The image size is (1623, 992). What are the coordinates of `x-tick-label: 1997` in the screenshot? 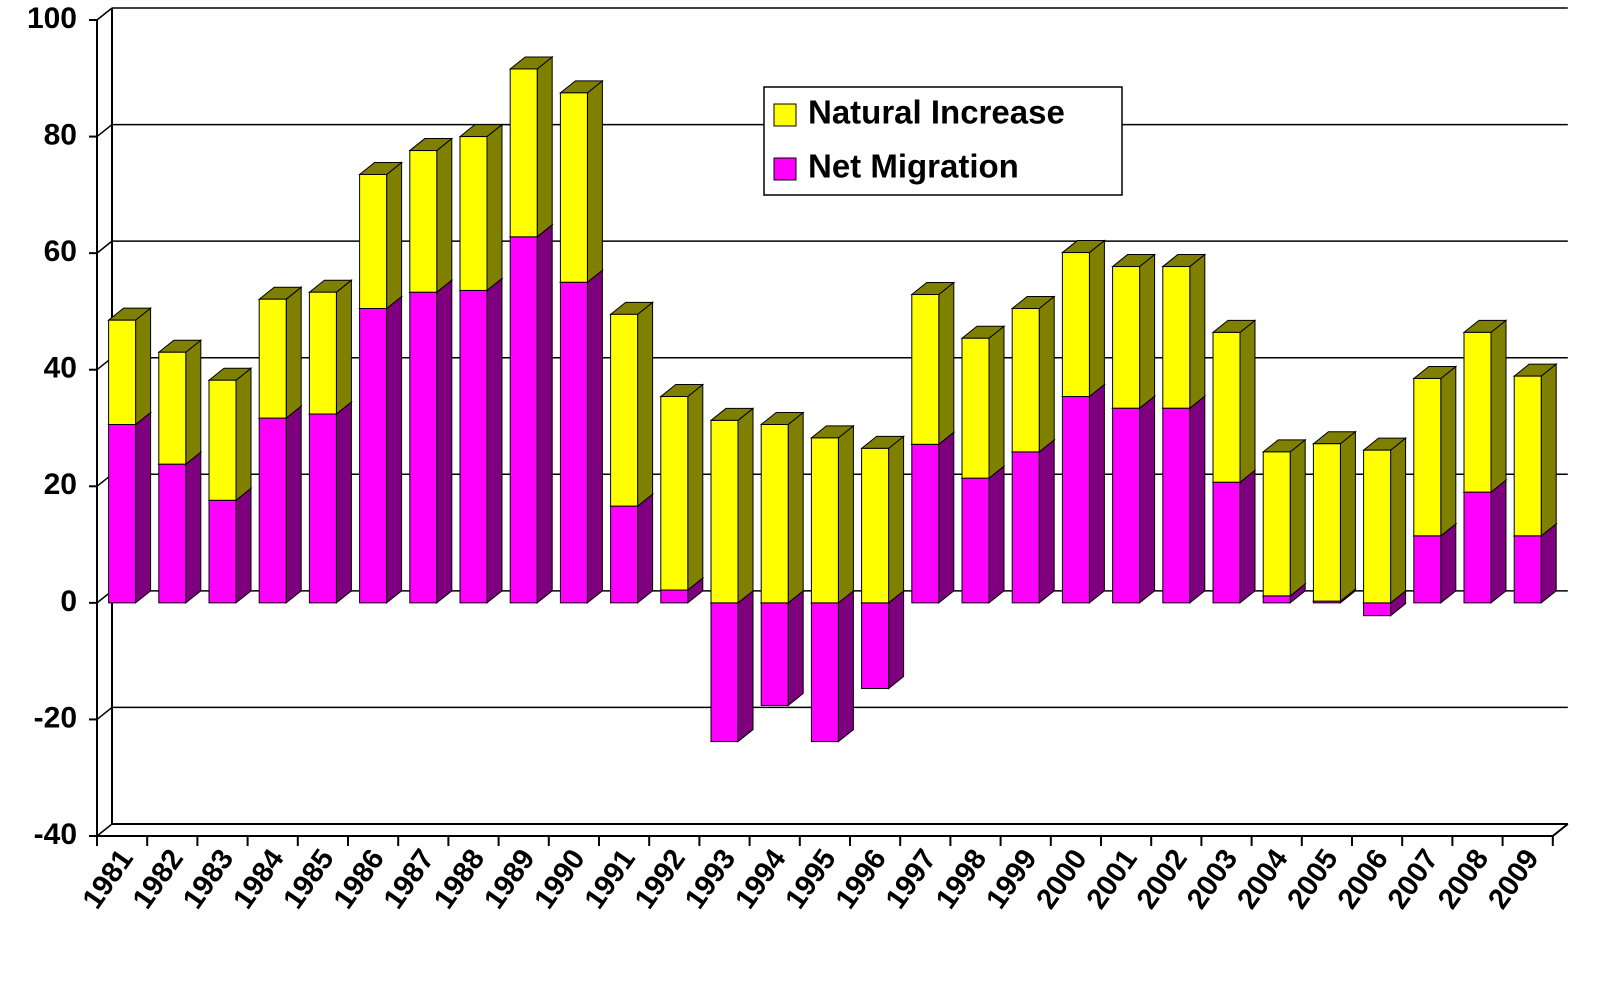 It's located at (911, 879).